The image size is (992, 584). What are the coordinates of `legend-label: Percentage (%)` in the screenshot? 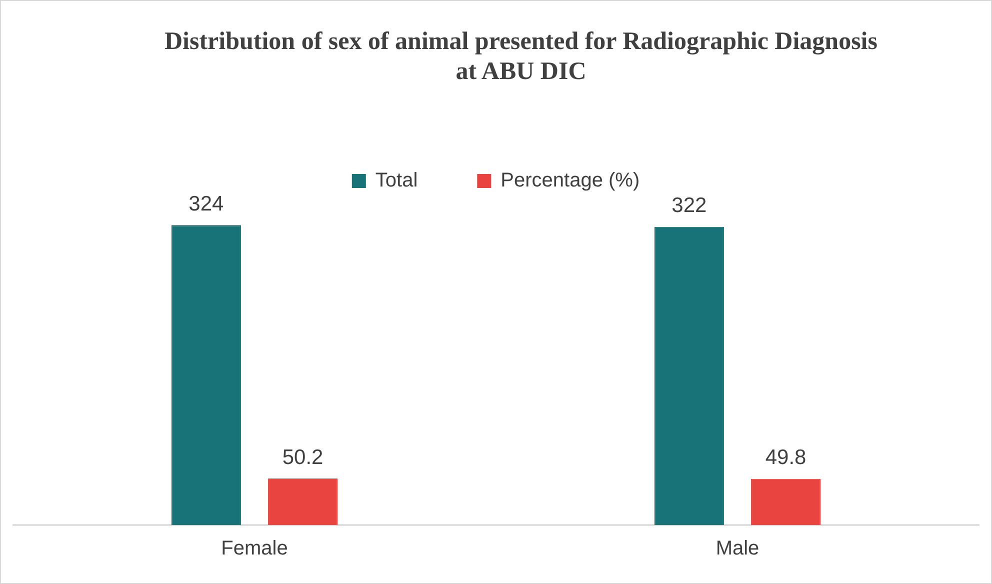 It's located at (570, 181).